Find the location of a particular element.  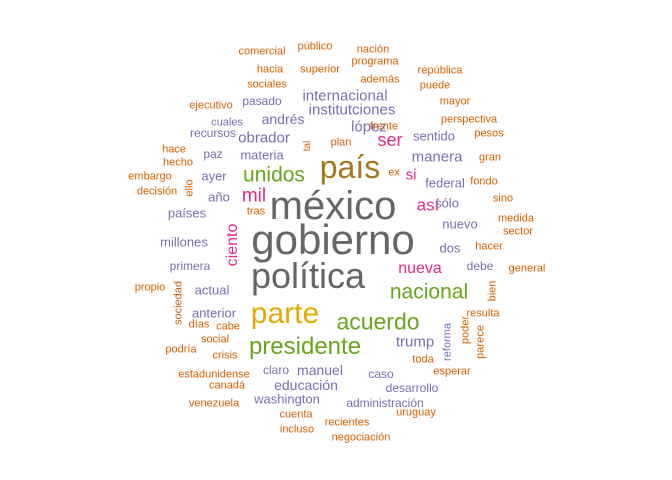

cloud-word: ejecutivo is located at coordinates (211, 105).